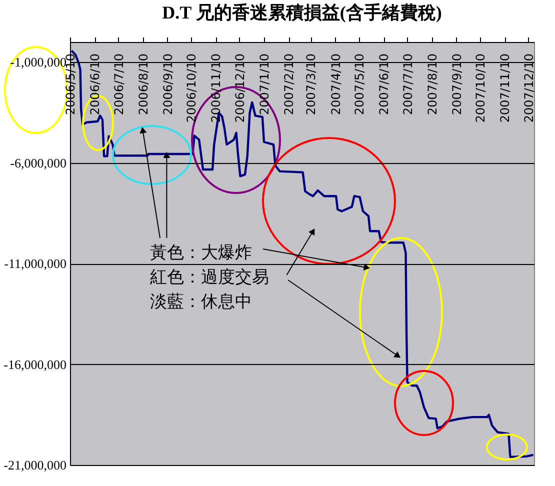 This screenshot has width=555, height=486. What do you see at coordinates (239, 88) in the screenshot?
I see `x-tick-label: 2006/12/10` at bounding box center [239, 88].